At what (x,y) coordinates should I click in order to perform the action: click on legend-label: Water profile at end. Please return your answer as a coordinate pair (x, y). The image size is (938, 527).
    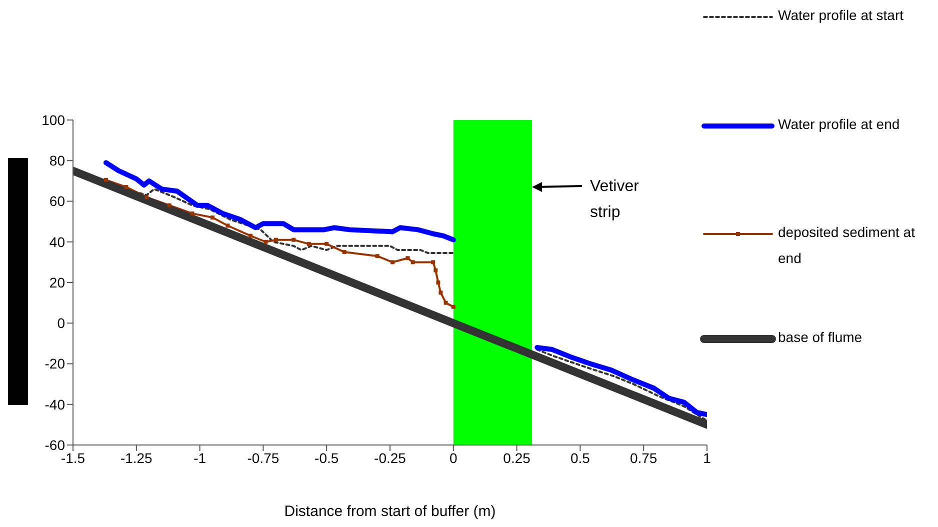
    Looking at the image, I should click on (839, 124).